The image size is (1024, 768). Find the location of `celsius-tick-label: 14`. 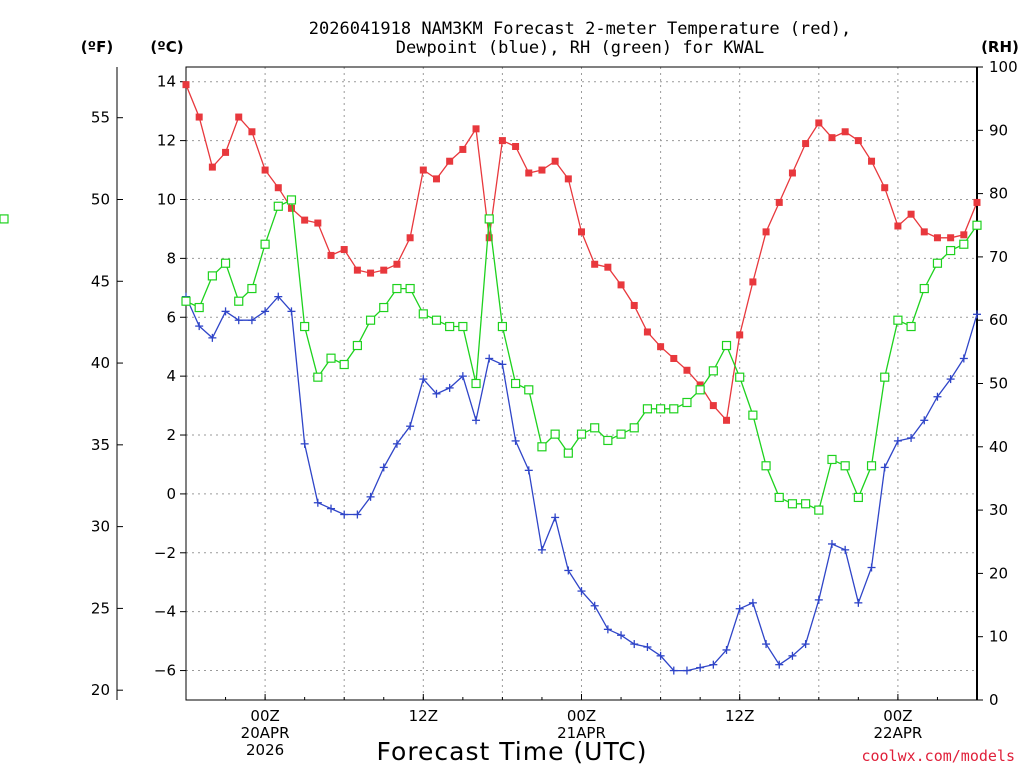

celsius-tick-label: 14 is located at coordinates (166, 82).